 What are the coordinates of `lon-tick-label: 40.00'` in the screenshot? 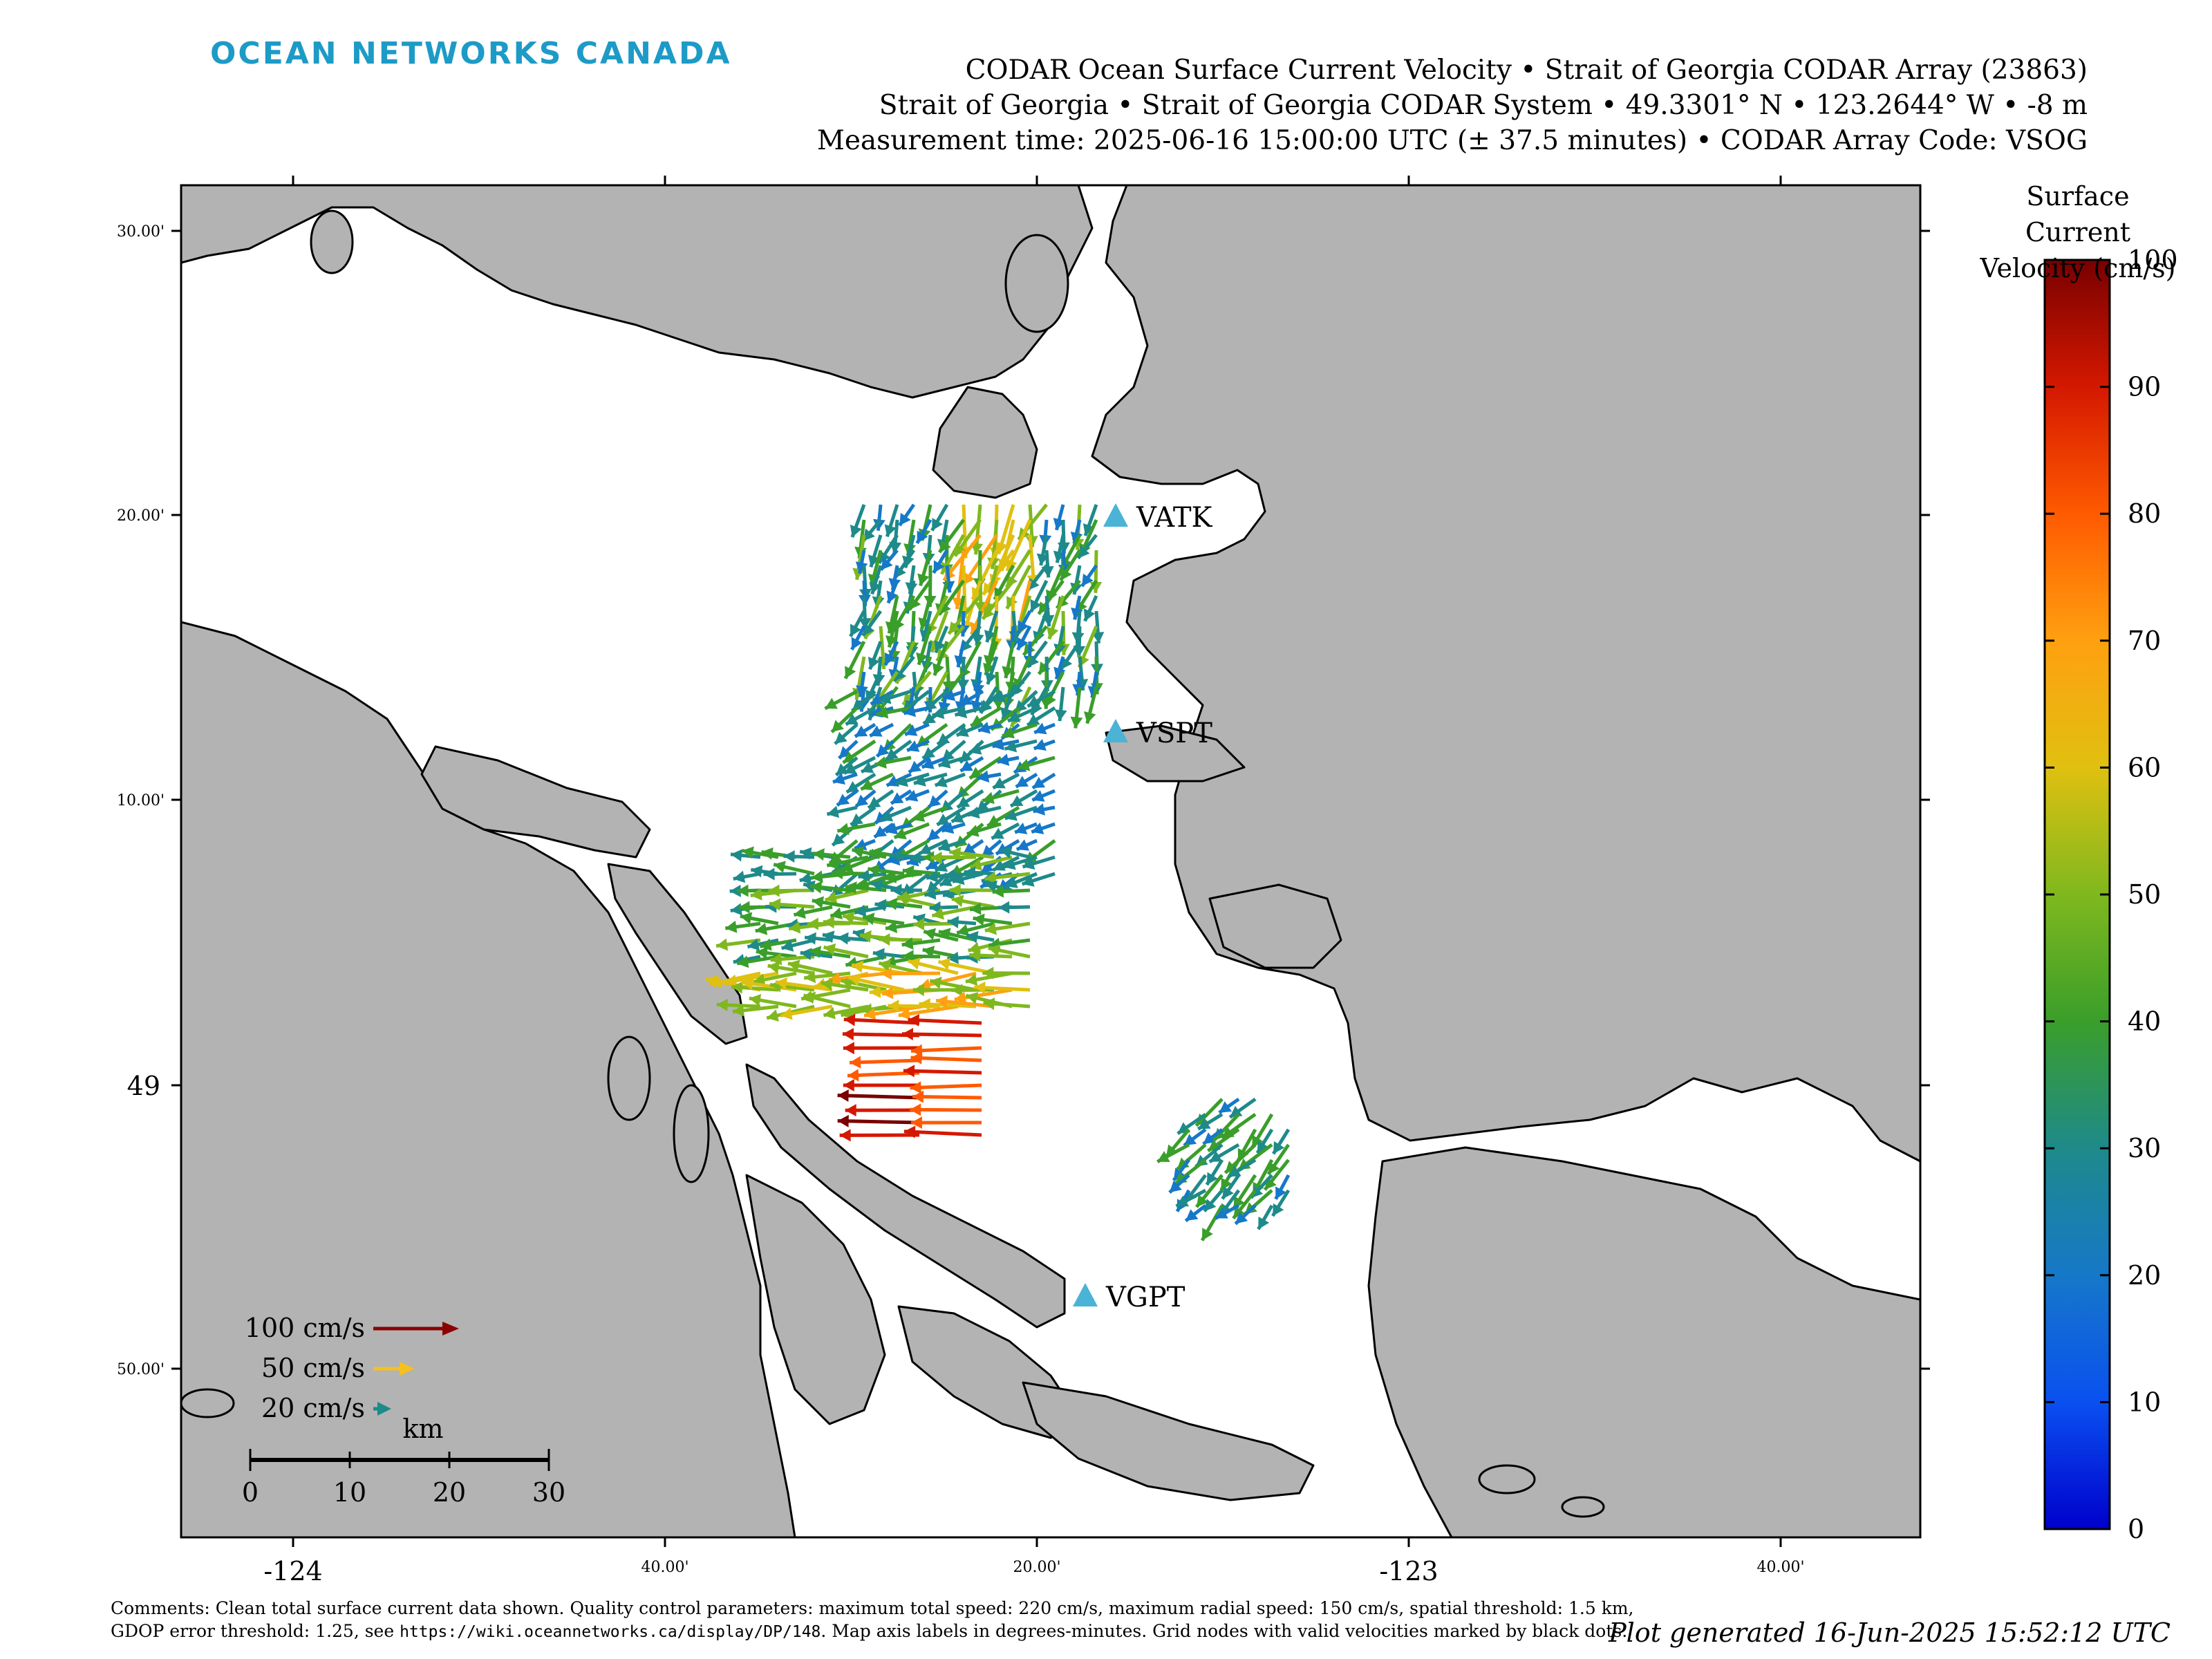 It's located at (664, 1568).